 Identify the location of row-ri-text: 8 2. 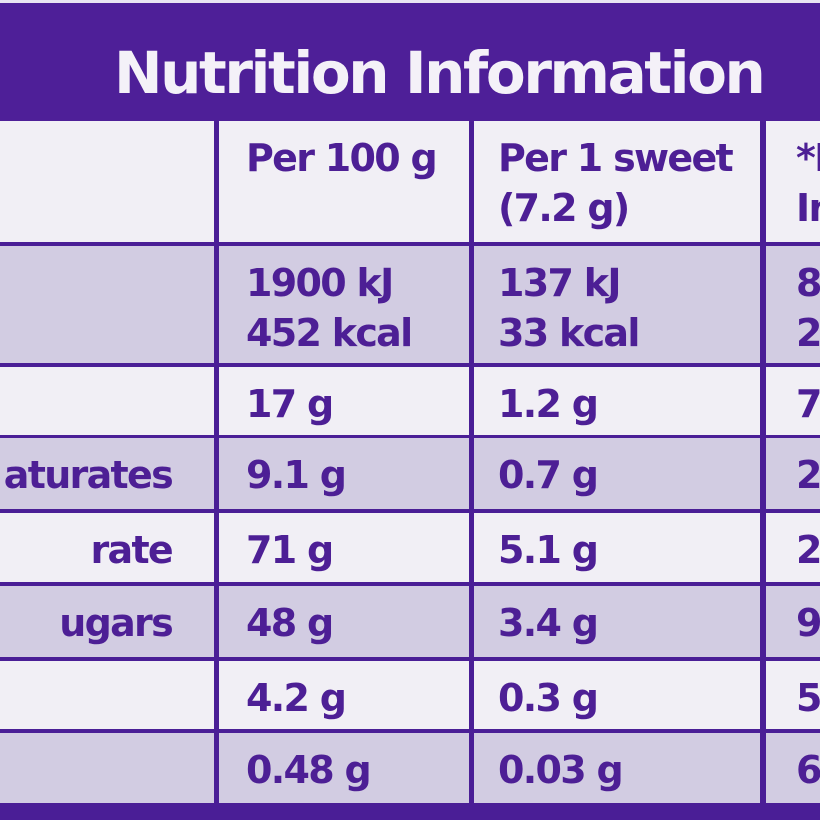
(808, 308).